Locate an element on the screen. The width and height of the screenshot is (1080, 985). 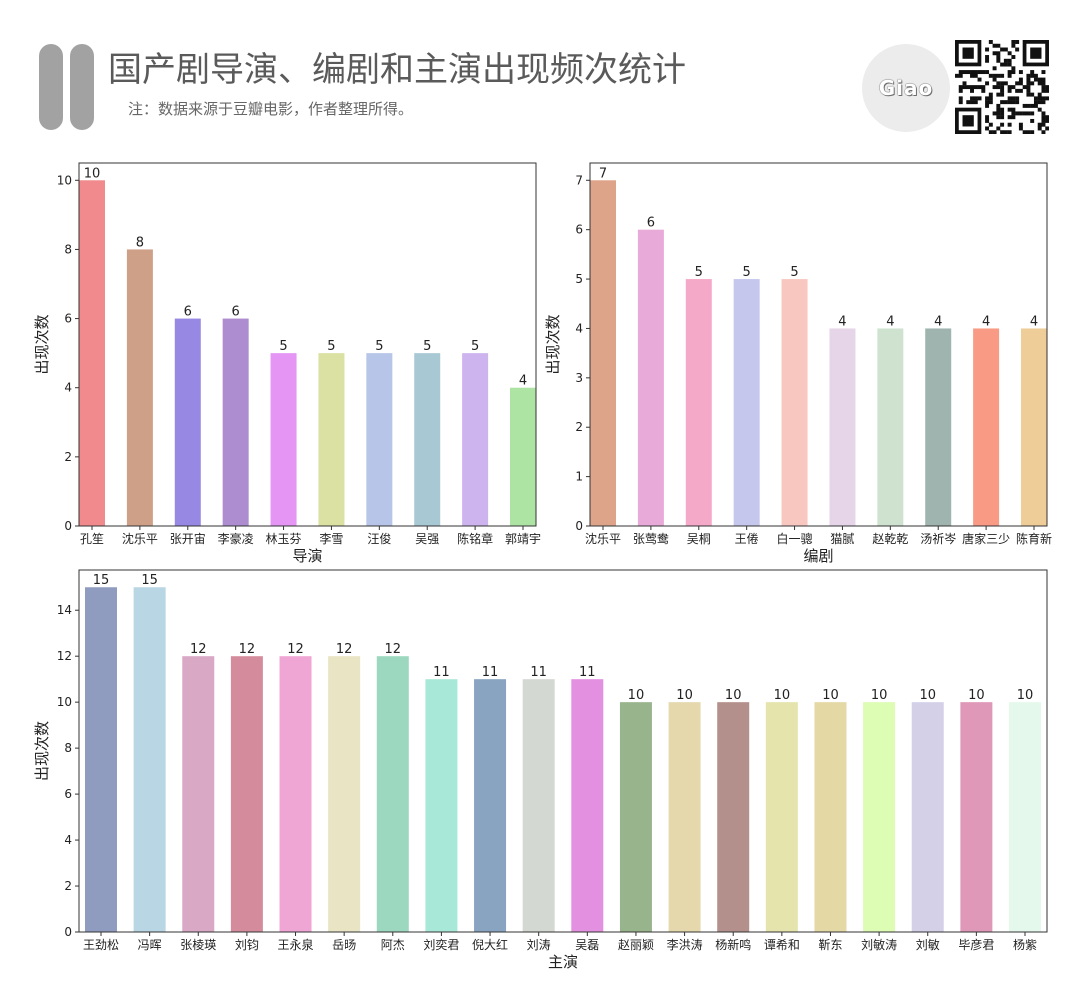
actor-x-tick-label: 张棱瑛 is located at coordinates (198, 944).